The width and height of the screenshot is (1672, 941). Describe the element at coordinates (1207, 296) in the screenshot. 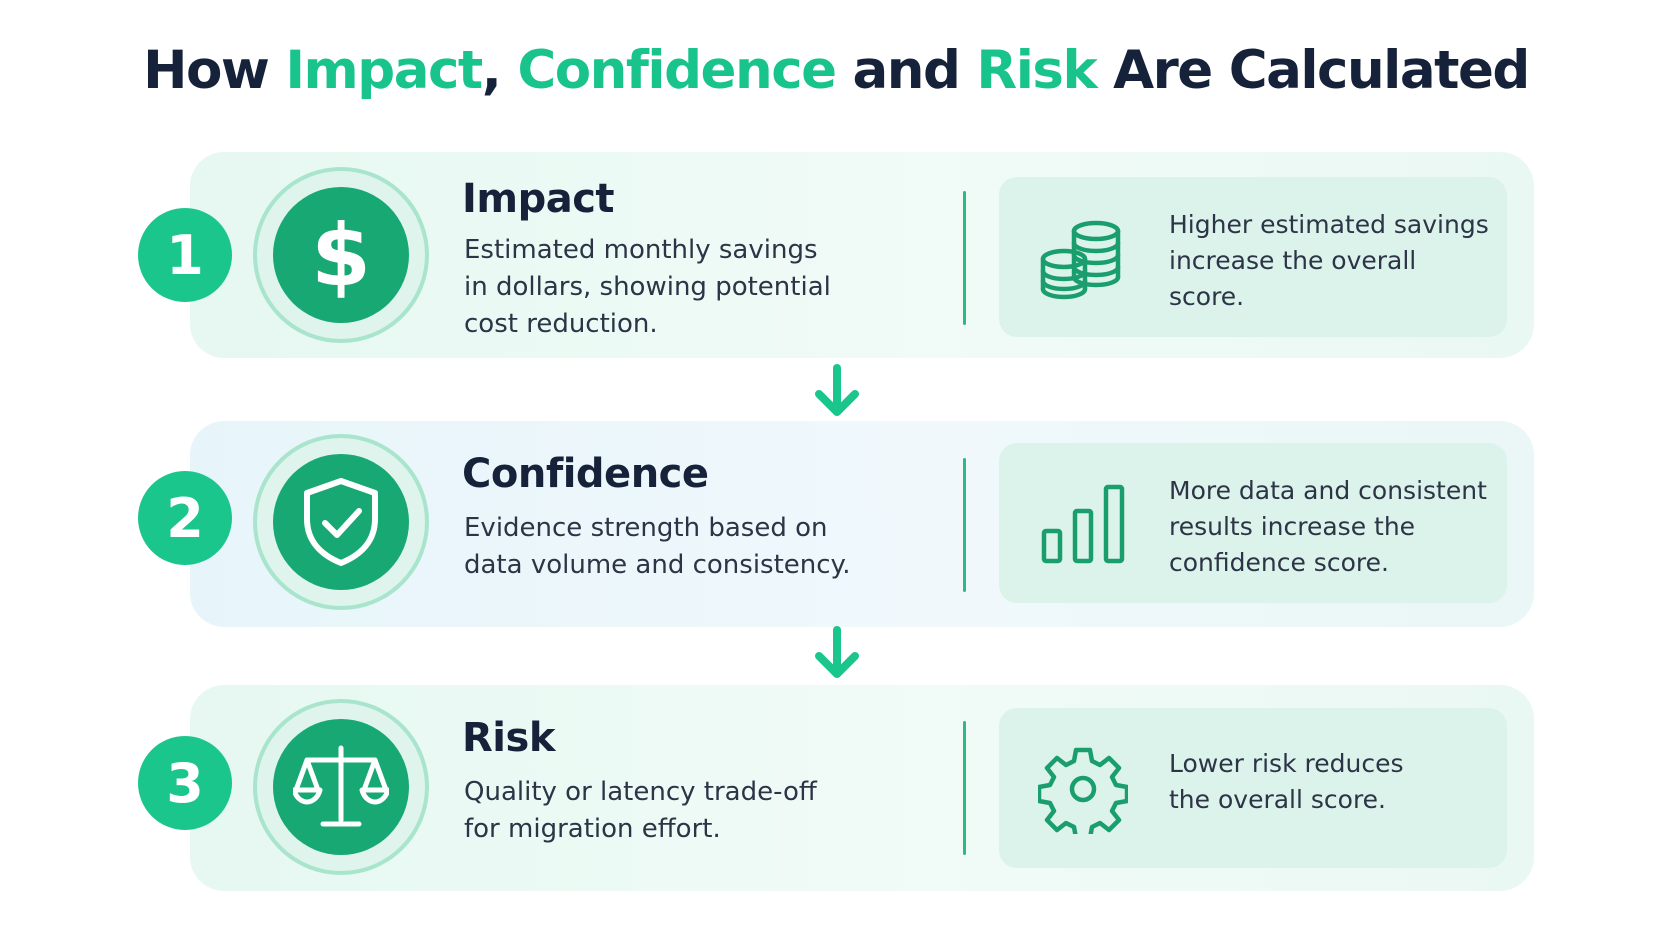

I see `info-line: score.` at that location.